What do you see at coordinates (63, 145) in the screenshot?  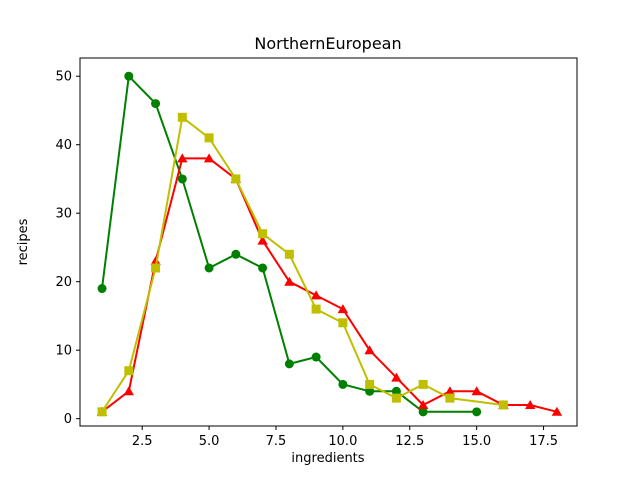 I see `y-tick-label: 40` at bounding box center [63, 145].